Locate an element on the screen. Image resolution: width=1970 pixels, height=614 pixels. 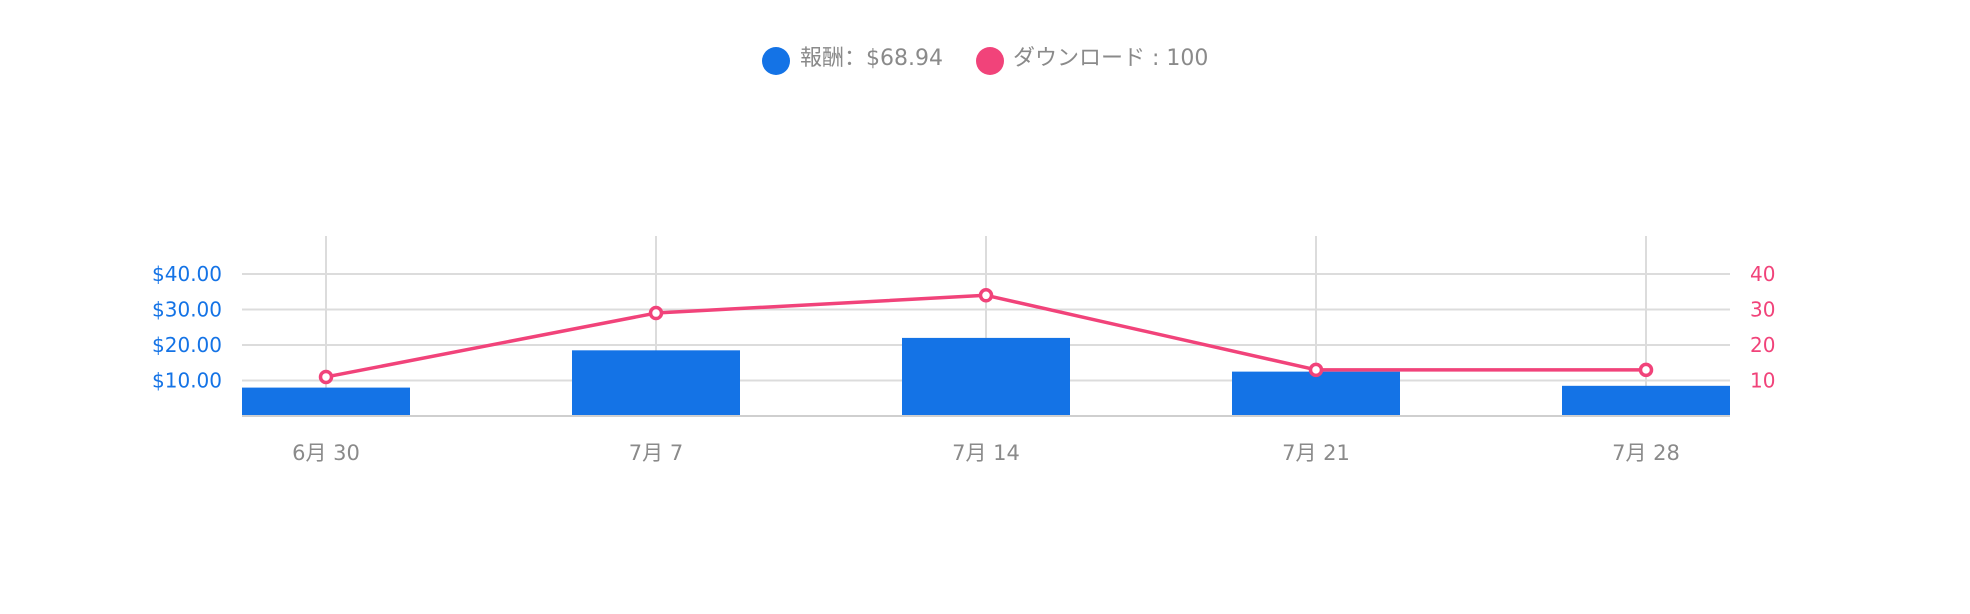
y-right-tick-label: 40 is located at coordinates (1762, 274).